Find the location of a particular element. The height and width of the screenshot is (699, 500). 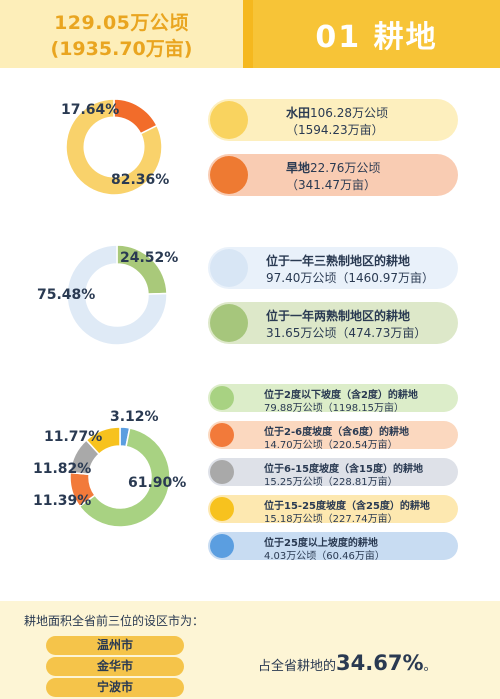

paddy-ha: 106.28万公顷 is located at coordinates (349, 113).